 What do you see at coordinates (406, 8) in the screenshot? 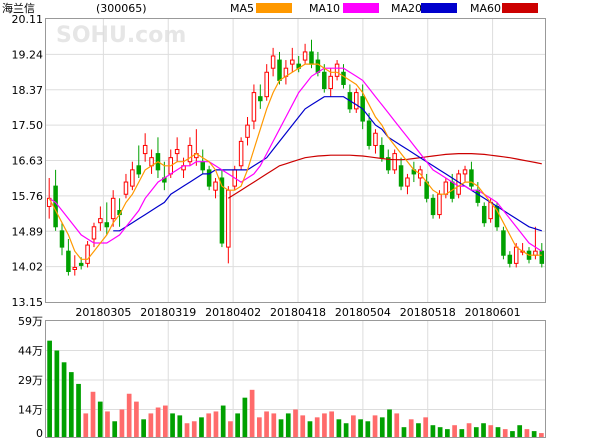
I see `legend-ma20-label: MA20` at bounding box center [406, 8].